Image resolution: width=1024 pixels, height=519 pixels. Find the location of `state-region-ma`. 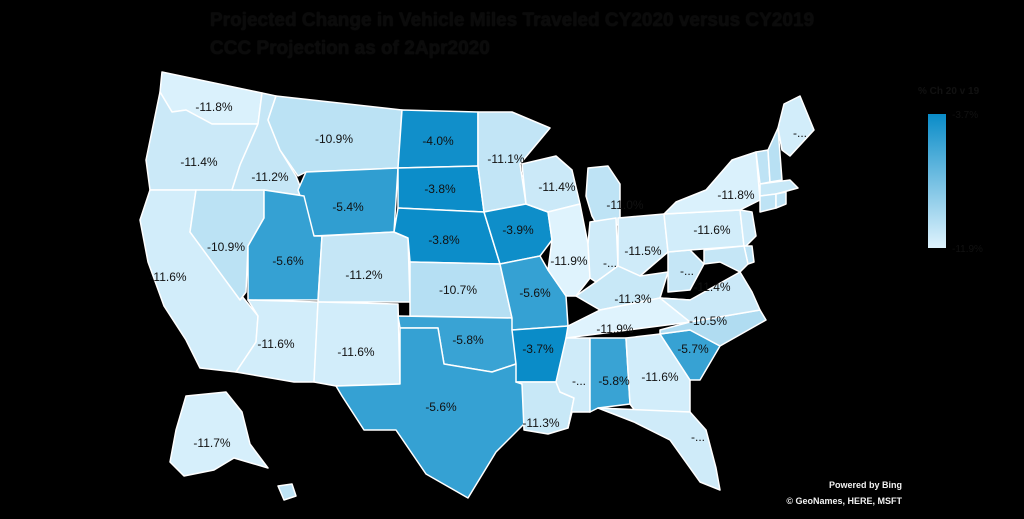

state-region-ma is located at coordinates (779, 188).